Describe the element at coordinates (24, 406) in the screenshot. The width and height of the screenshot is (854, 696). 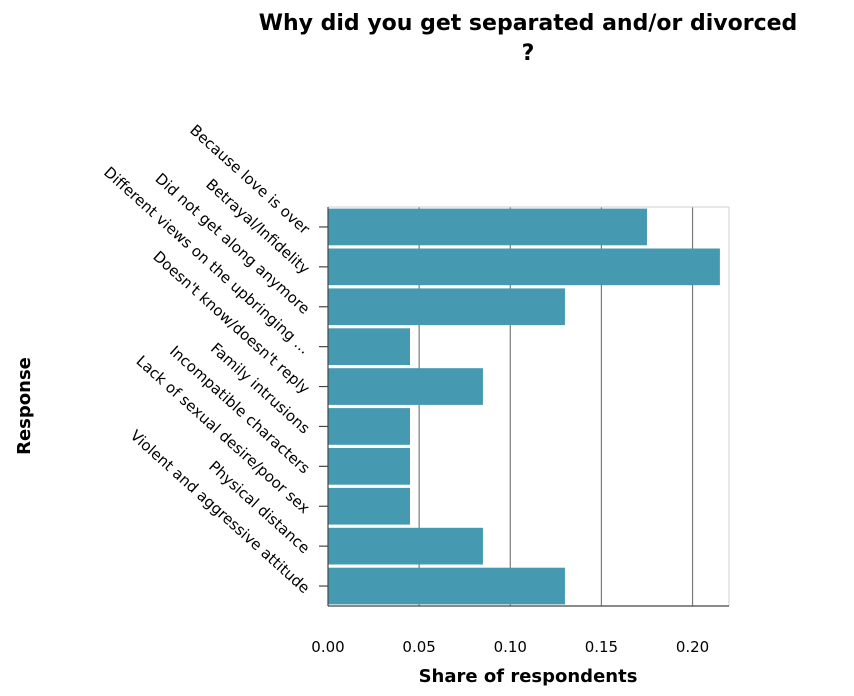
I see `y-axis-title: Response` at that location.